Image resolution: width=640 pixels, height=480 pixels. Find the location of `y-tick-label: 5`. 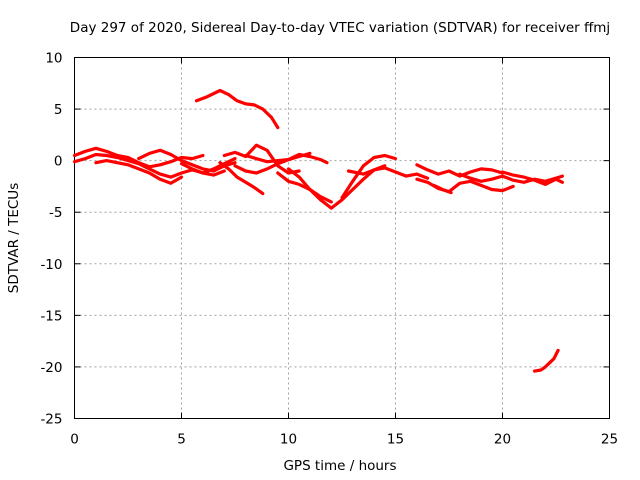

y-tick-label: 5 is located at coordinates (58, 110).